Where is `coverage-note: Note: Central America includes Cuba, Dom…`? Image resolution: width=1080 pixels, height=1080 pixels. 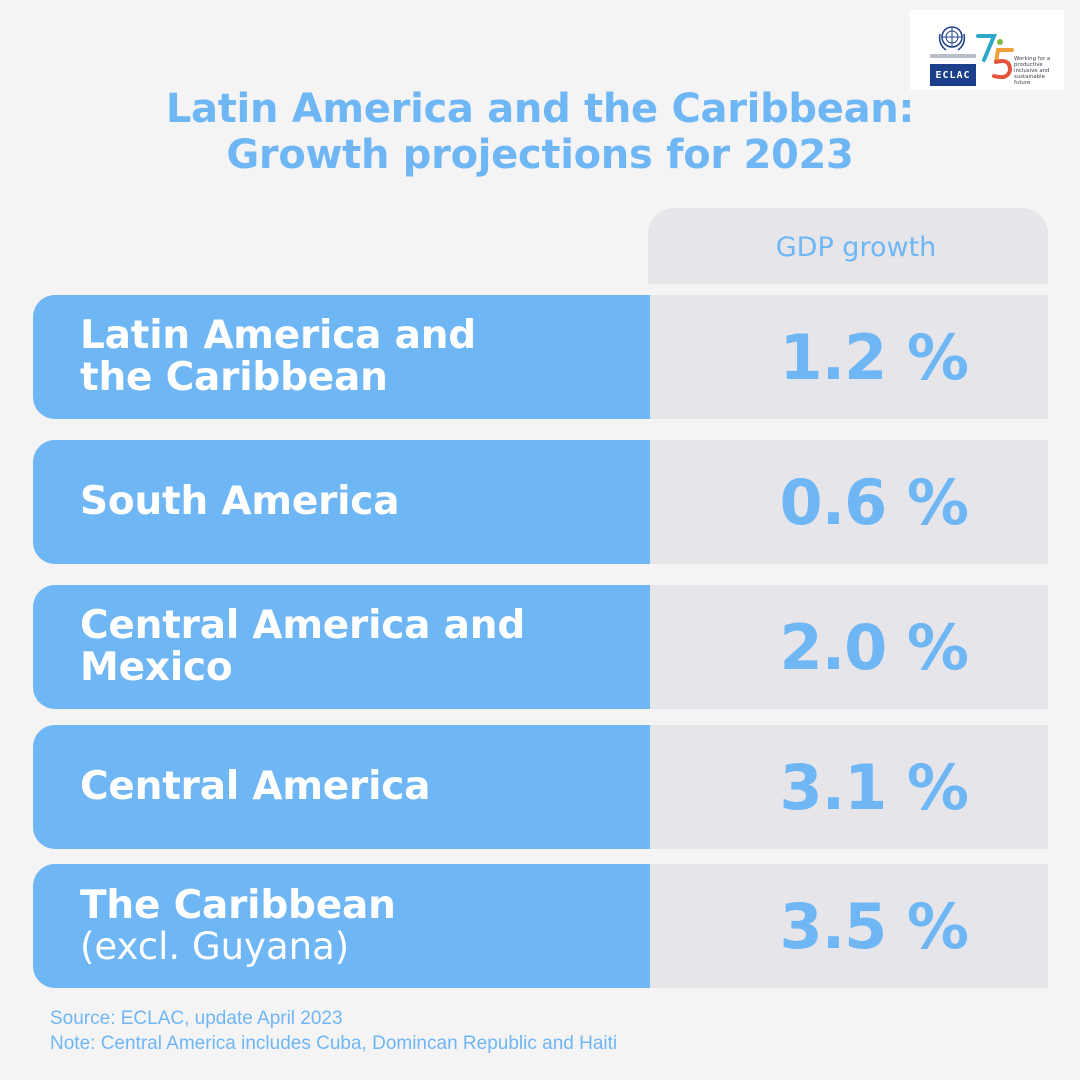
coverage-note: Note: Central America includes Cuba, Dom… is located at coordinates (334, 1043).